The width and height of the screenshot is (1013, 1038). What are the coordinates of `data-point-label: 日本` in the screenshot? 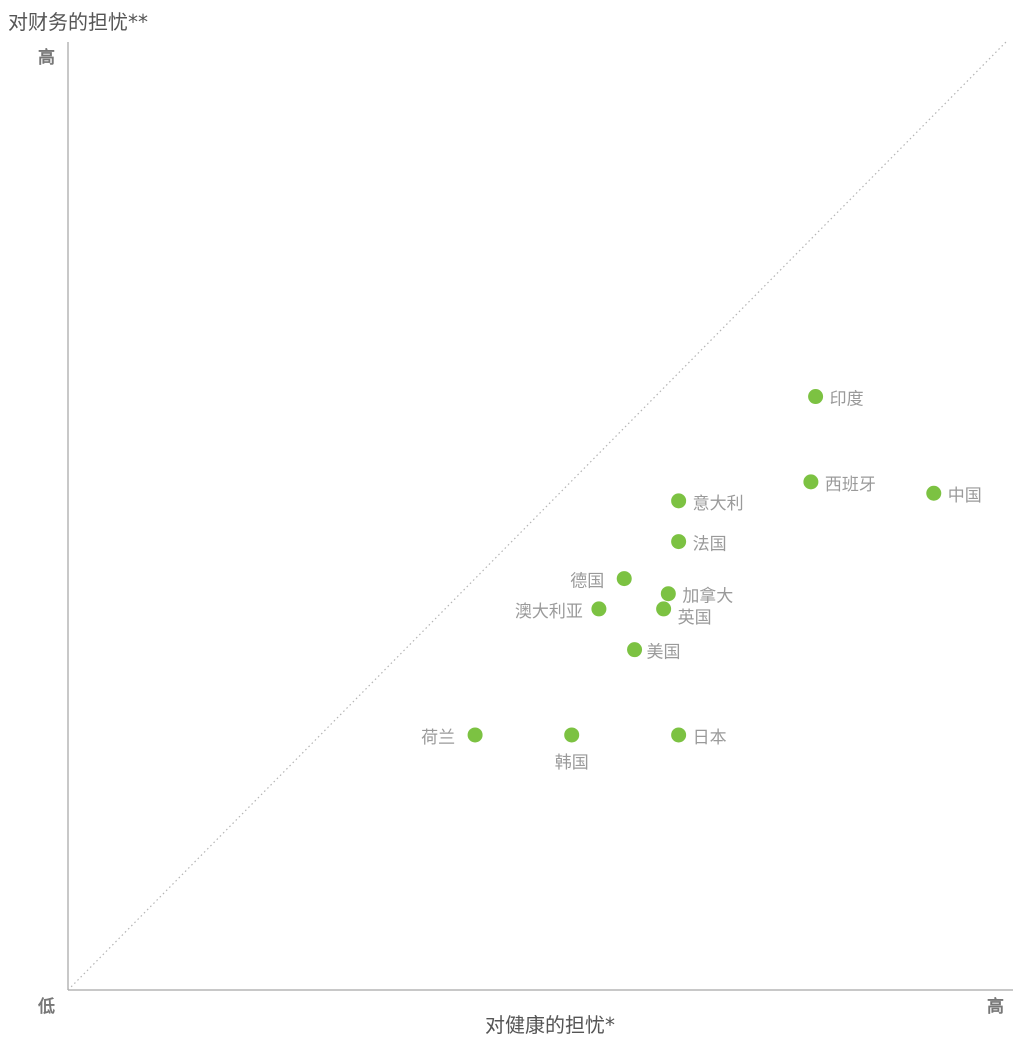 It's located at (710, 738).